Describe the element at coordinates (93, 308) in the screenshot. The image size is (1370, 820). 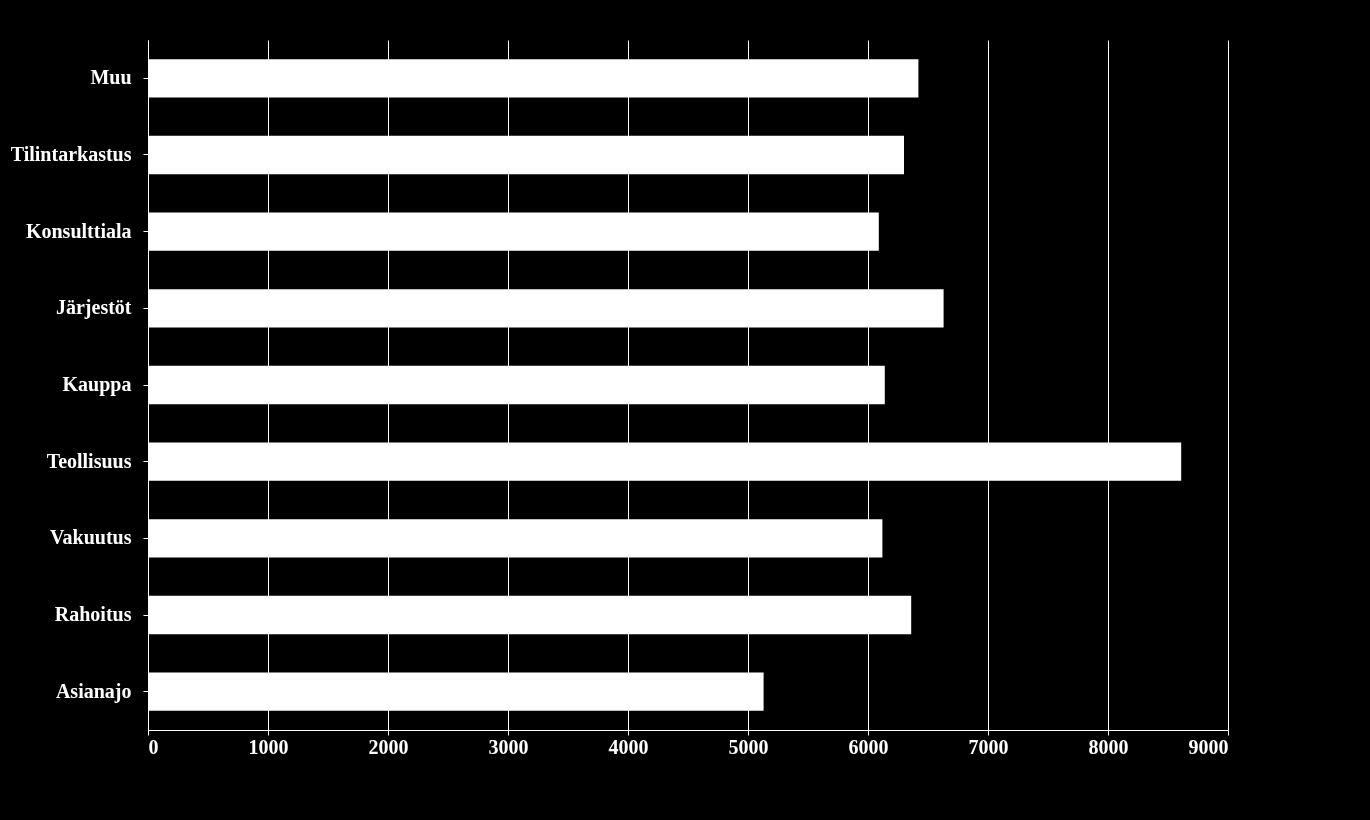
I see `y-tick-label: Järjestöt` at that location.